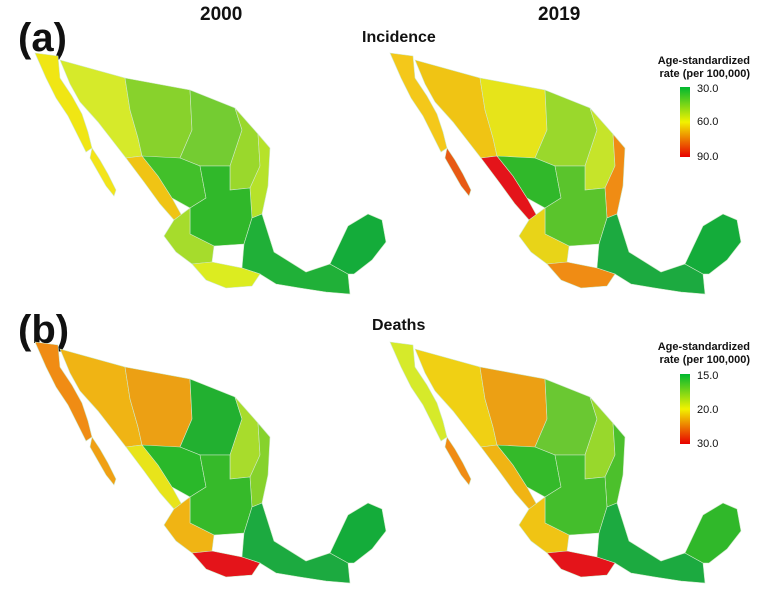 This screenshot has width=782, height=611. Describe the element at coordinates (296, 543) in the screenshot. I see `map-deaths-2000-region-south` at that location.